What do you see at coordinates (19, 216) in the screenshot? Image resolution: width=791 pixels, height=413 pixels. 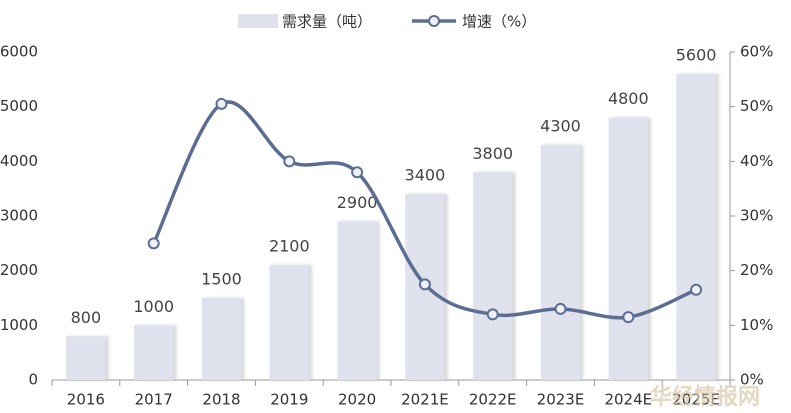 I see `y-tick-label: 3000` at bounding box center [19, 216].